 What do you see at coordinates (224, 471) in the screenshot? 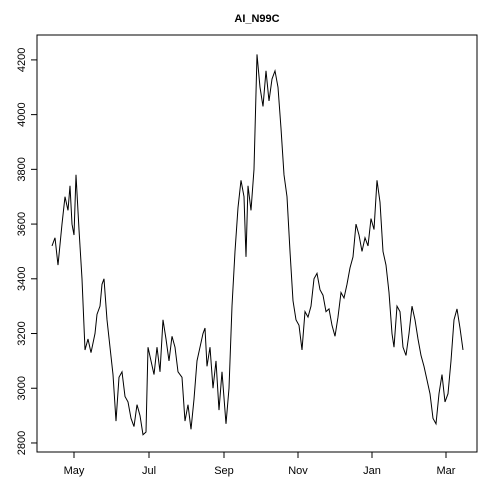
I see `x-tick-label: Sep` at bounding box center [224, 471].